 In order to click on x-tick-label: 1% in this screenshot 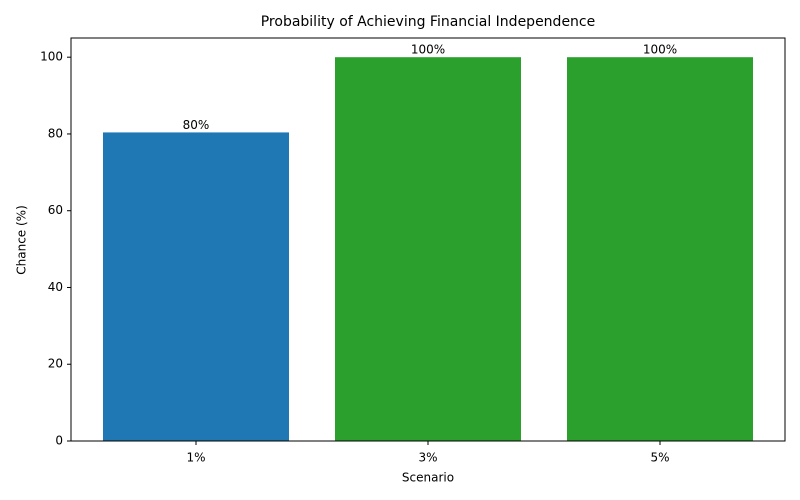, I will do `click(195, 458)`.